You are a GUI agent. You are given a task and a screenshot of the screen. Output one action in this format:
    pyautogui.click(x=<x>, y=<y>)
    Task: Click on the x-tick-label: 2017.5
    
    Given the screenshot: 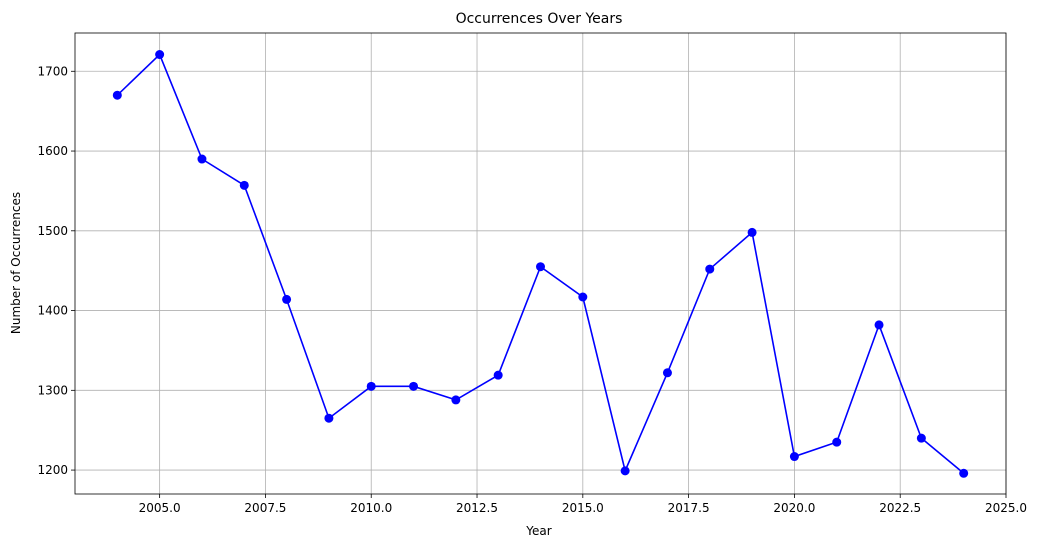 What is the action you would take?
    pyautogui.click(x=689, y=508)
    